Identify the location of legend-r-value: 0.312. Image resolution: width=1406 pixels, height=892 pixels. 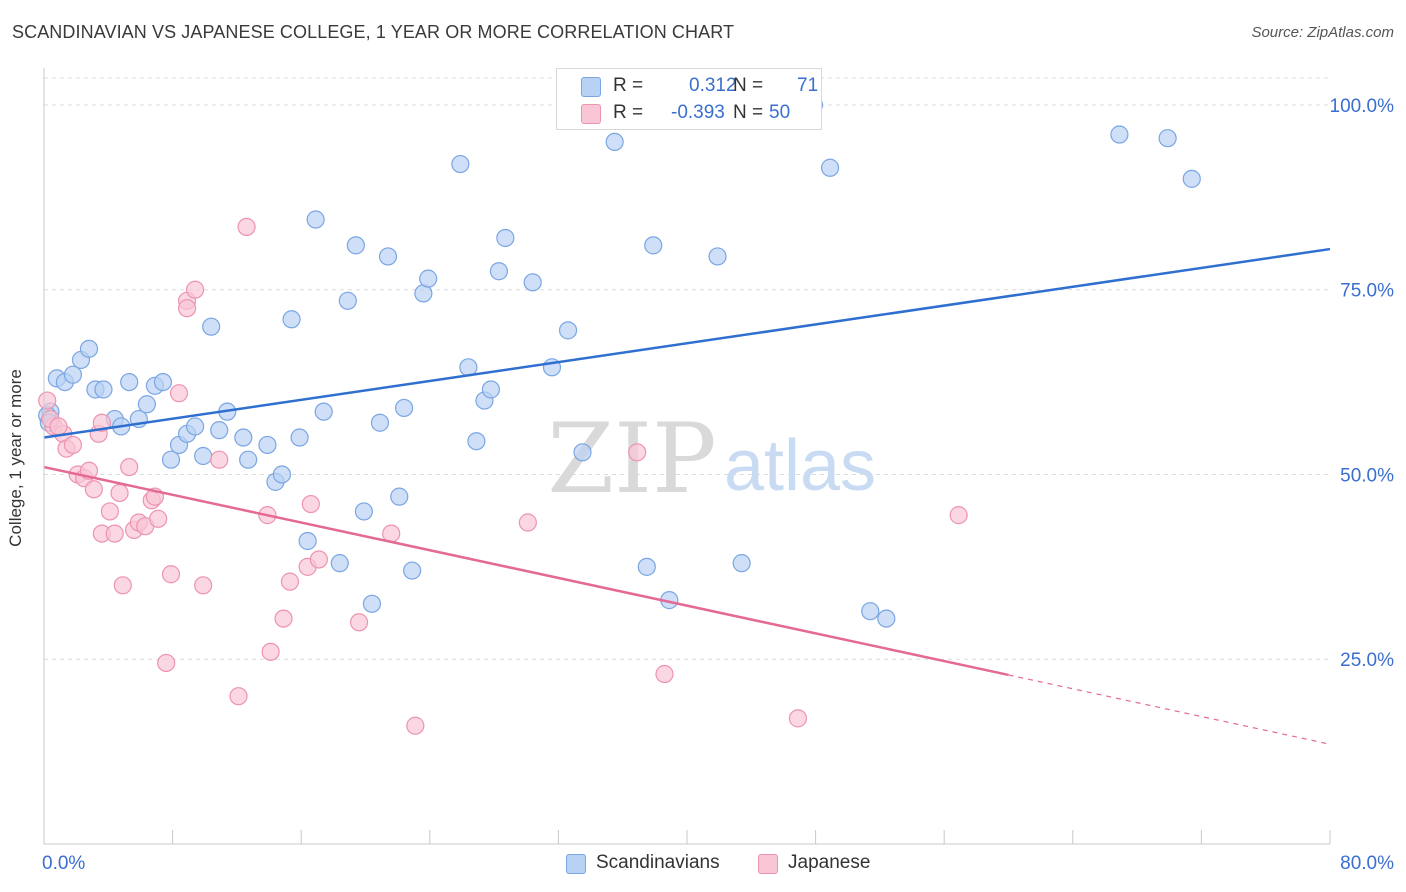
(713, 85).